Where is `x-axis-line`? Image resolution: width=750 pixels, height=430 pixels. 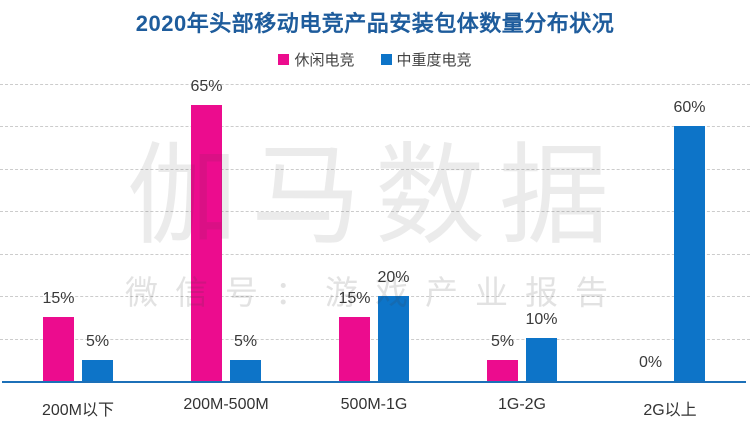 x-axis-line is located at coordinates (374, 382).